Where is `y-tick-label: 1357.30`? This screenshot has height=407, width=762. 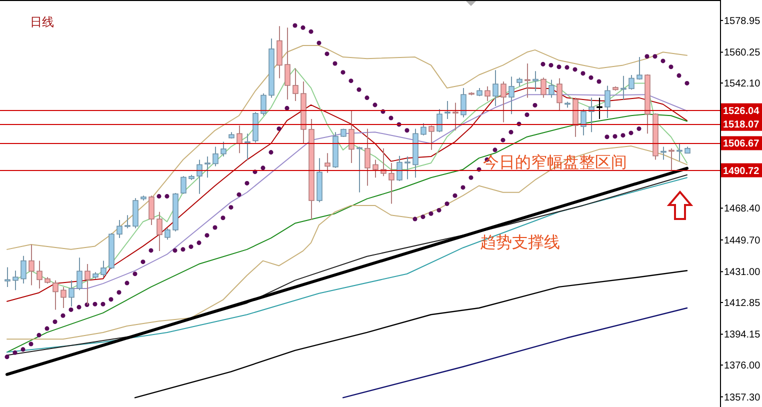
y-tick-label: 1357.30 is located at coordinates (742, 398).